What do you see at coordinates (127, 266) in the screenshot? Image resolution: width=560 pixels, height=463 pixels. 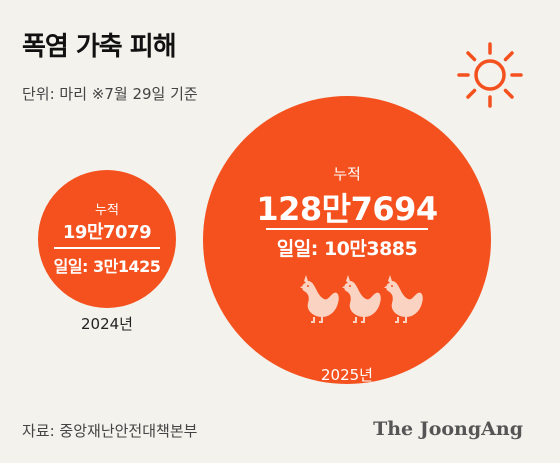 I see `daily-value-2024: 3만1425` at bounding box center [127, 266].